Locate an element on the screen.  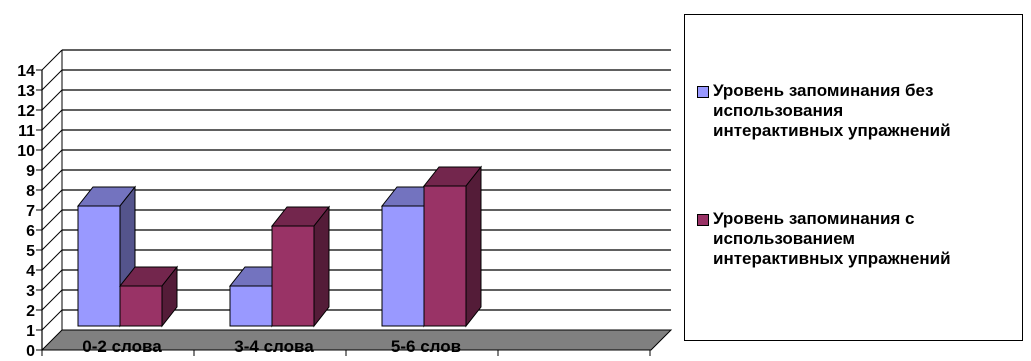
y-tick-label: 6 is located at coordinates (30, 231).